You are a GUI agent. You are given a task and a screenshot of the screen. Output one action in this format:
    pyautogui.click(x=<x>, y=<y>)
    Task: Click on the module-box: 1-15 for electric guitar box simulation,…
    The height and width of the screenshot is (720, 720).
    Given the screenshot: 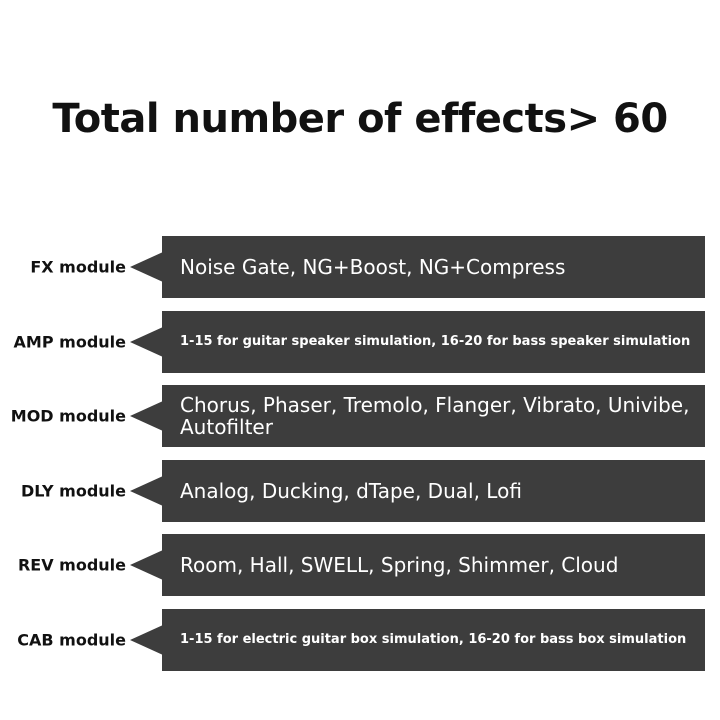 What is the action you would take?
    pyautogui.click(x=433, y=639)
    